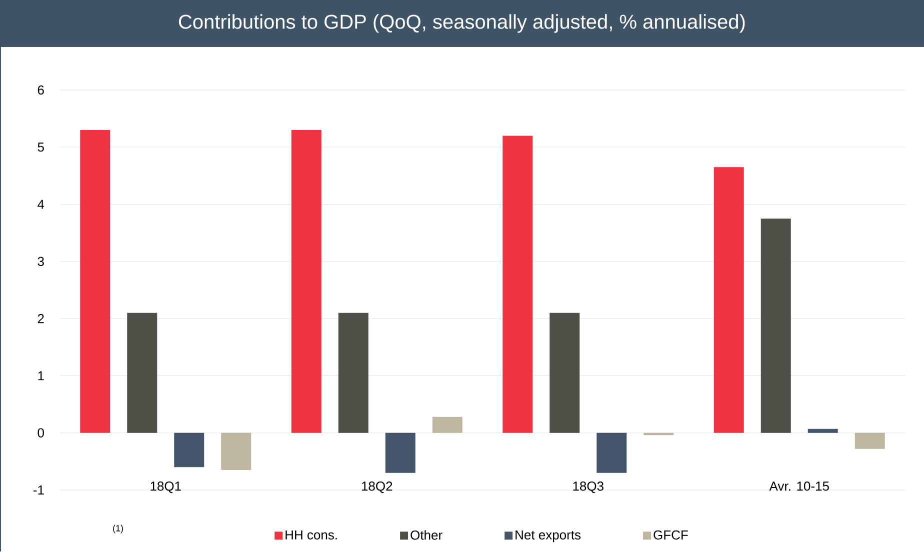 The image size is (924, 552). I want to click on y-tick-label: 0, so click(41, 433).